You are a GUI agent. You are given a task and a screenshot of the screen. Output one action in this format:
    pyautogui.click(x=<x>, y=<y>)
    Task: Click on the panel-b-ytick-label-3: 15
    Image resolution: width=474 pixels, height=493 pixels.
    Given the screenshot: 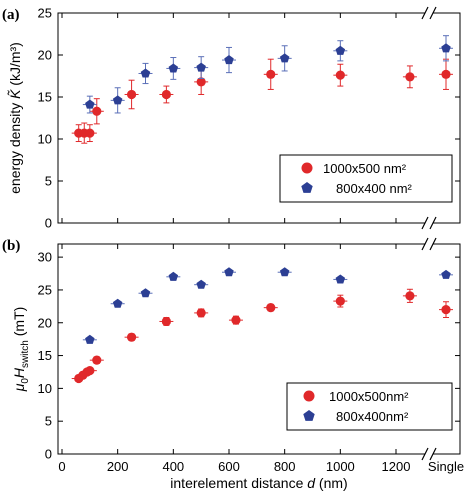 What is the action you would take?
    pyautogui.click(x=45, y=355)
    